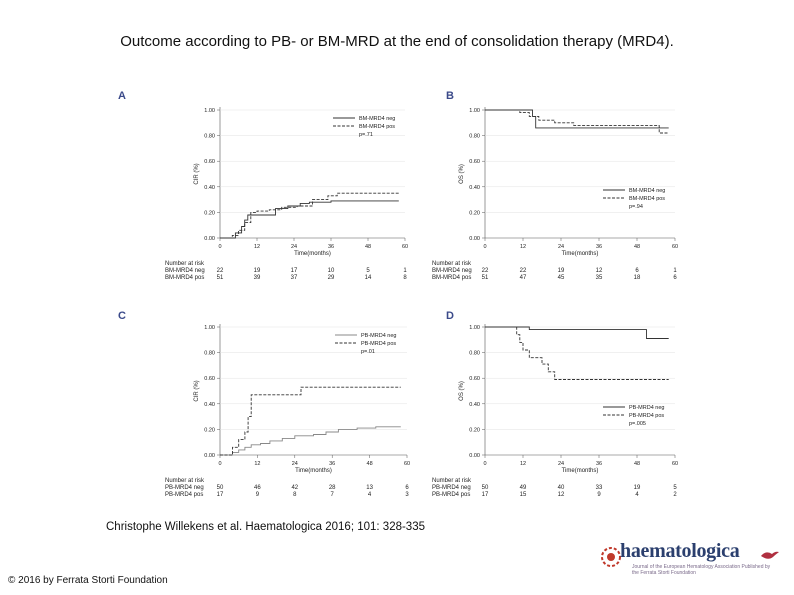 The height and width of the screenshot is (595, 794). I want to click on risk-value: 3, so click(407, 495).